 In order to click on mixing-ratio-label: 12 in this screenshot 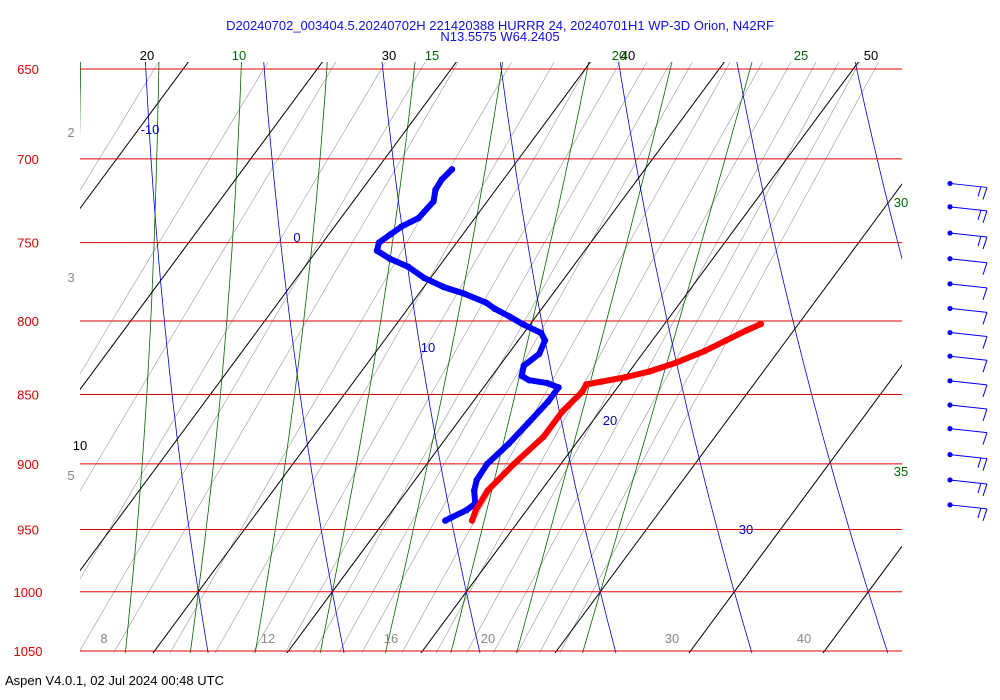, I will do `click(268, 638)`.